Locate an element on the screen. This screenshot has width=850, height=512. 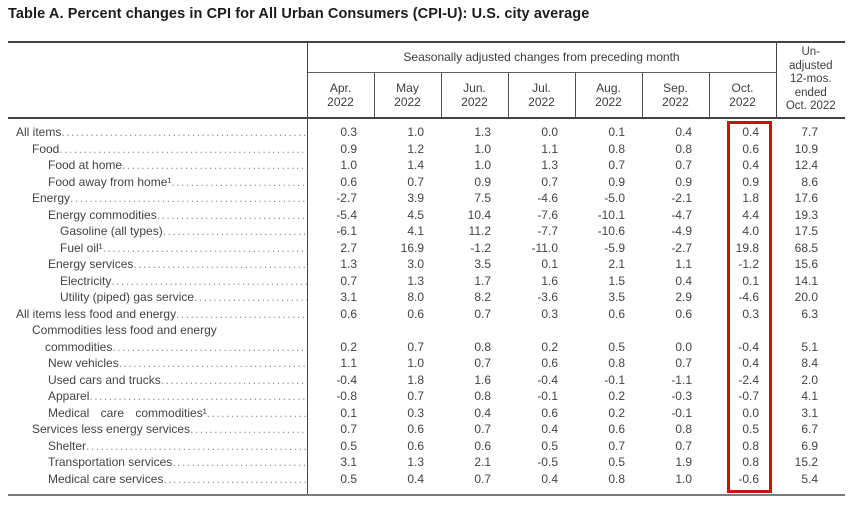
cell-value: -4.7 is located at coordinates (681, 214).